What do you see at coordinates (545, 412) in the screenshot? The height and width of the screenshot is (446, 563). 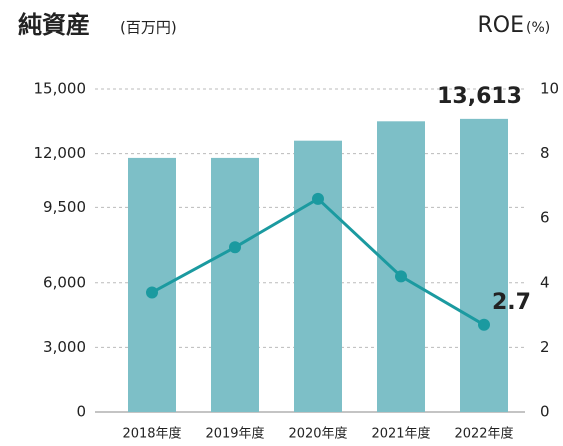 I see `y2-tick-label: 0` at bounding box center [545, 412].